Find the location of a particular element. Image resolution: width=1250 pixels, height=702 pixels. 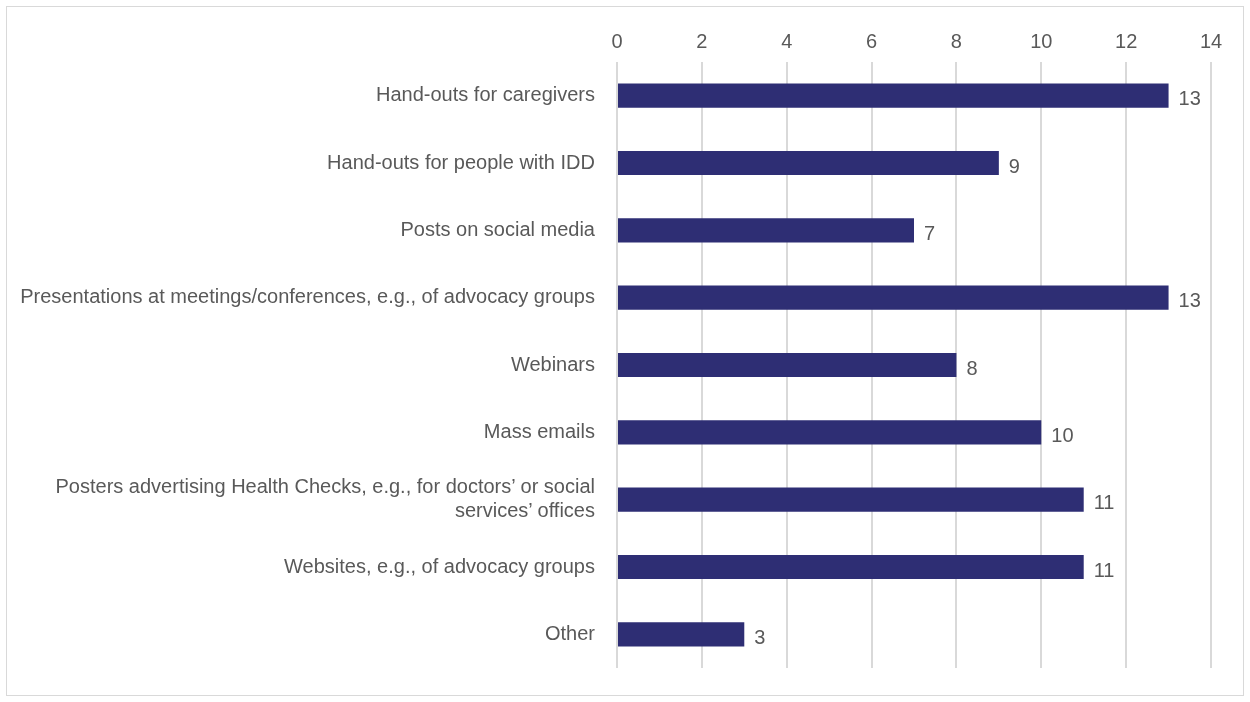

x-tick-label: 0 is located at coordinates (617, 40).